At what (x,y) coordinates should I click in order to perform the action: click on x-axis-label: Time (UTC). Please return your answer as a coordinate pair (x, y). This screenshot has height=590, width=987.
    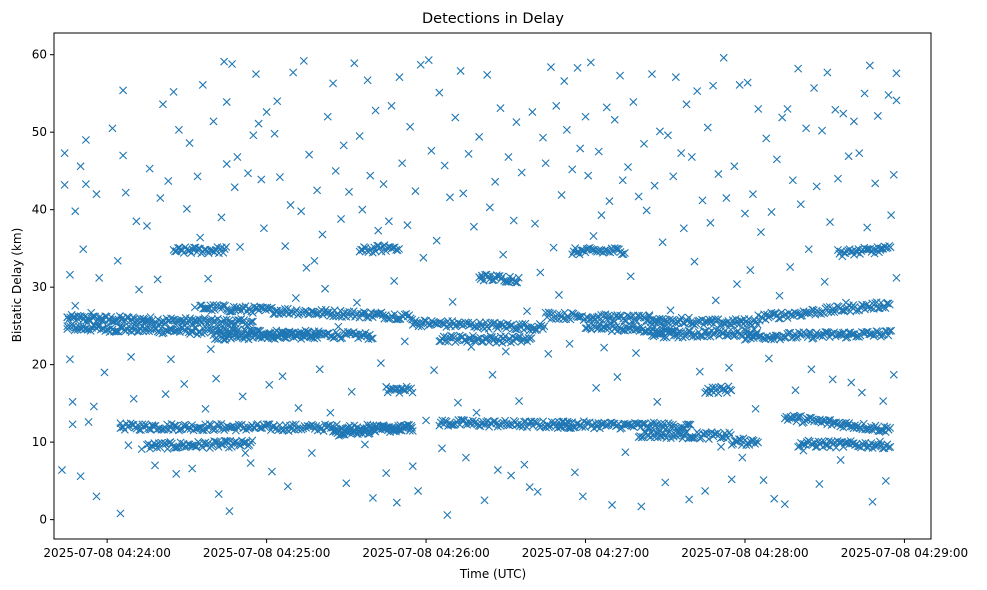
    Looking at the image, I should click on (492, 574).